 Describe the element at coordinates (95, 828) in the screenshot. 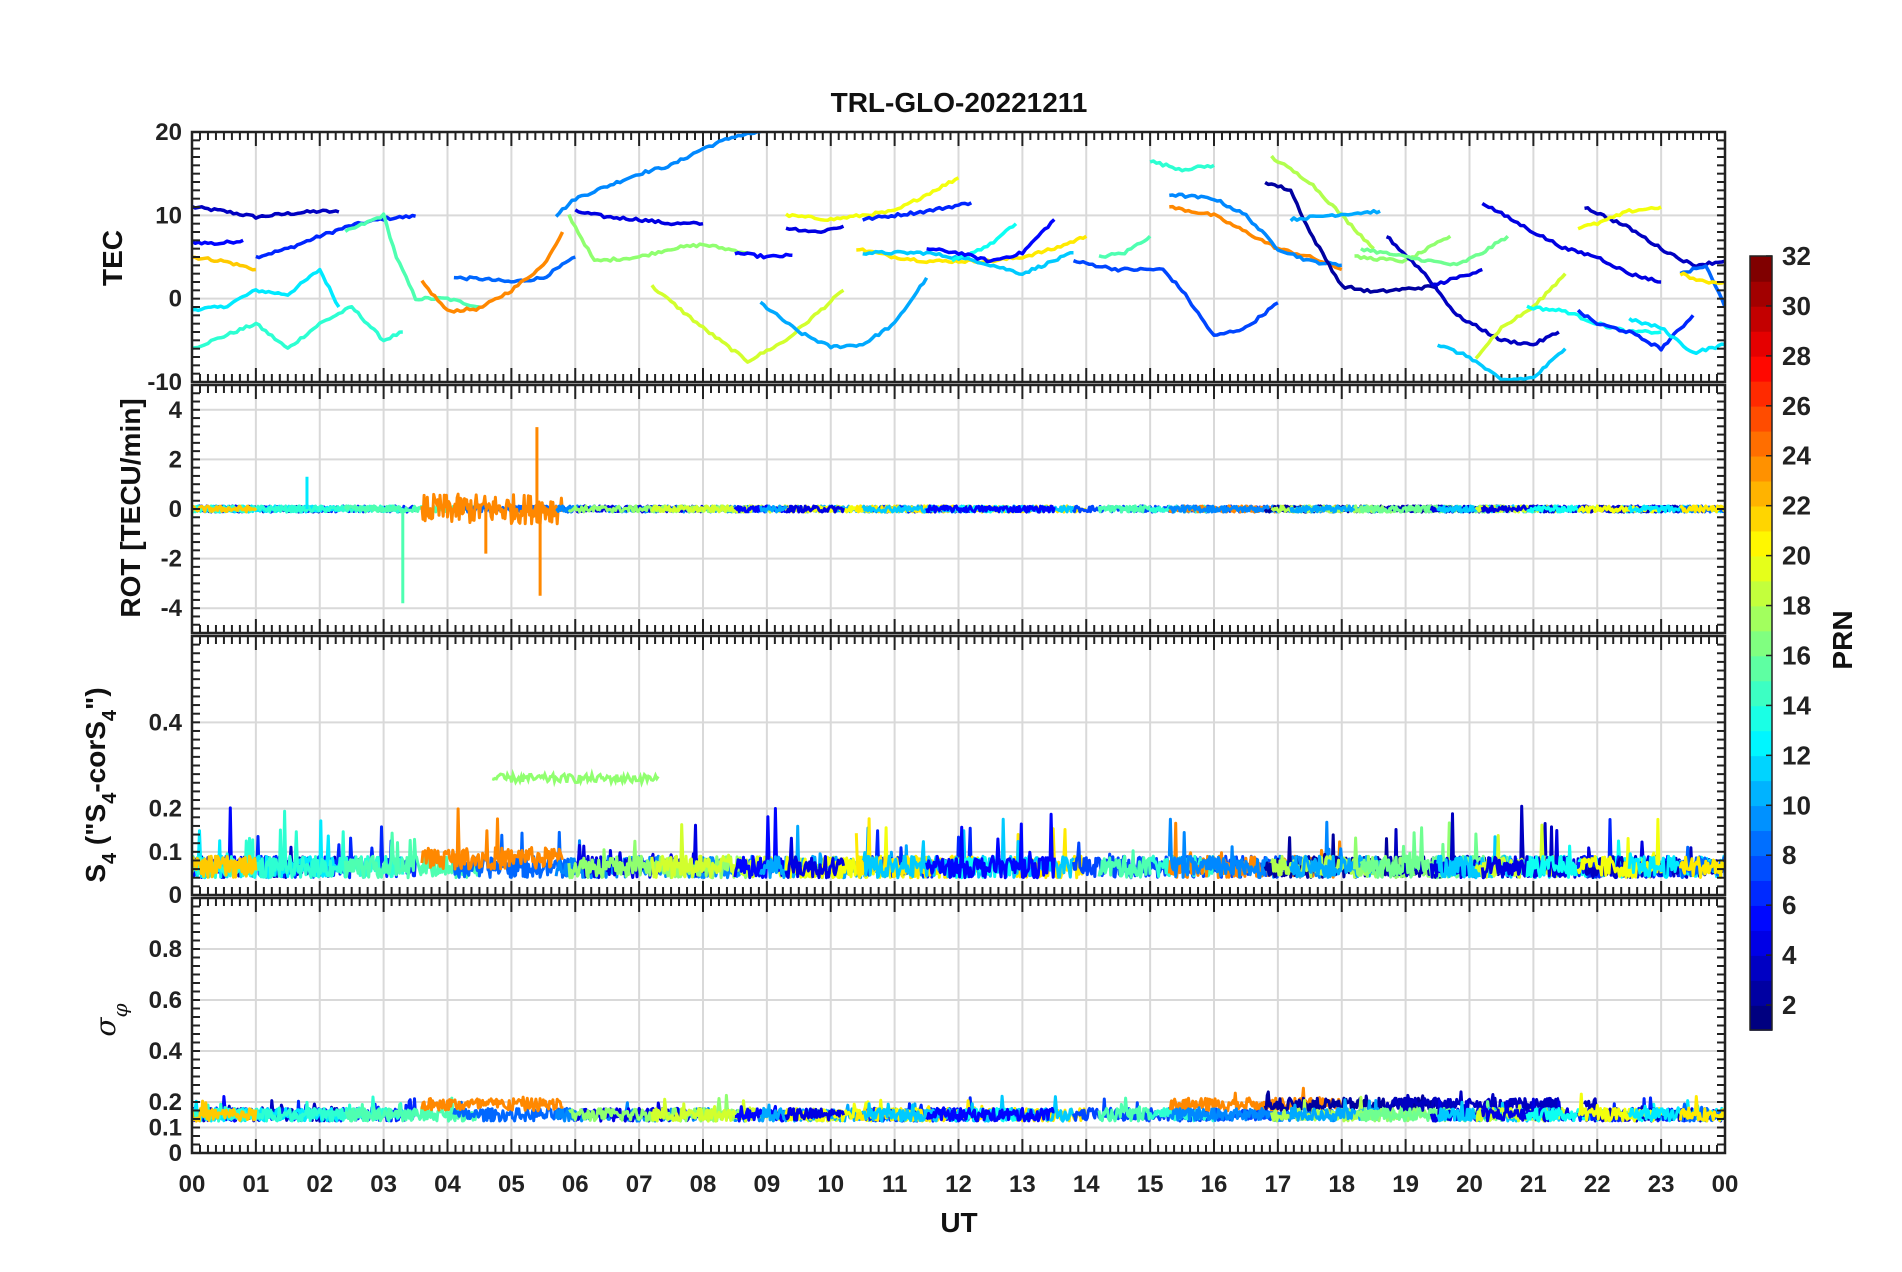

I see `s4-mid: ("S` at that location.